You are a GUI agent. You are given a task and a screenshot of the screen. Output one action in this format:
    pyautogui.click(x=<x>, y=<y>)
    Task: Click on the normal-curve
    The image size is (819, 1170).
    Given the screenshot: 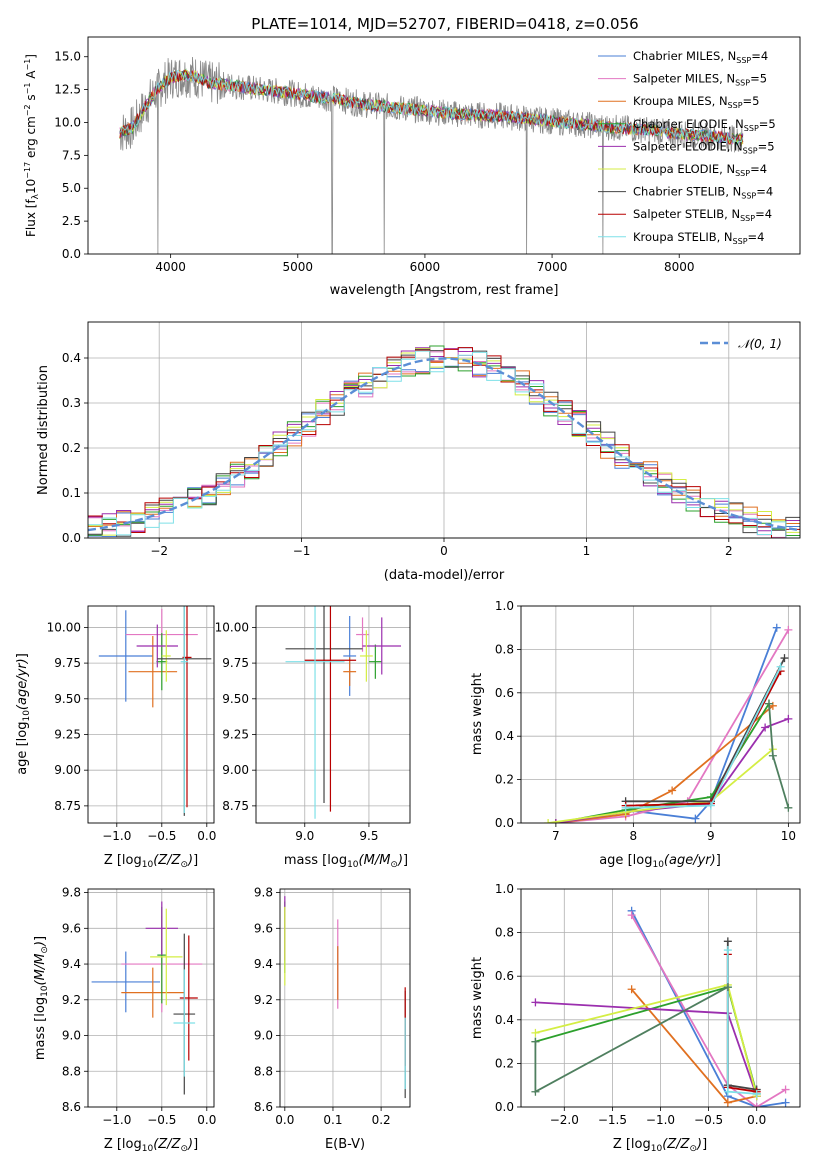 What is the action you would take?
    pyautogui.click(x=444, y=444)
    